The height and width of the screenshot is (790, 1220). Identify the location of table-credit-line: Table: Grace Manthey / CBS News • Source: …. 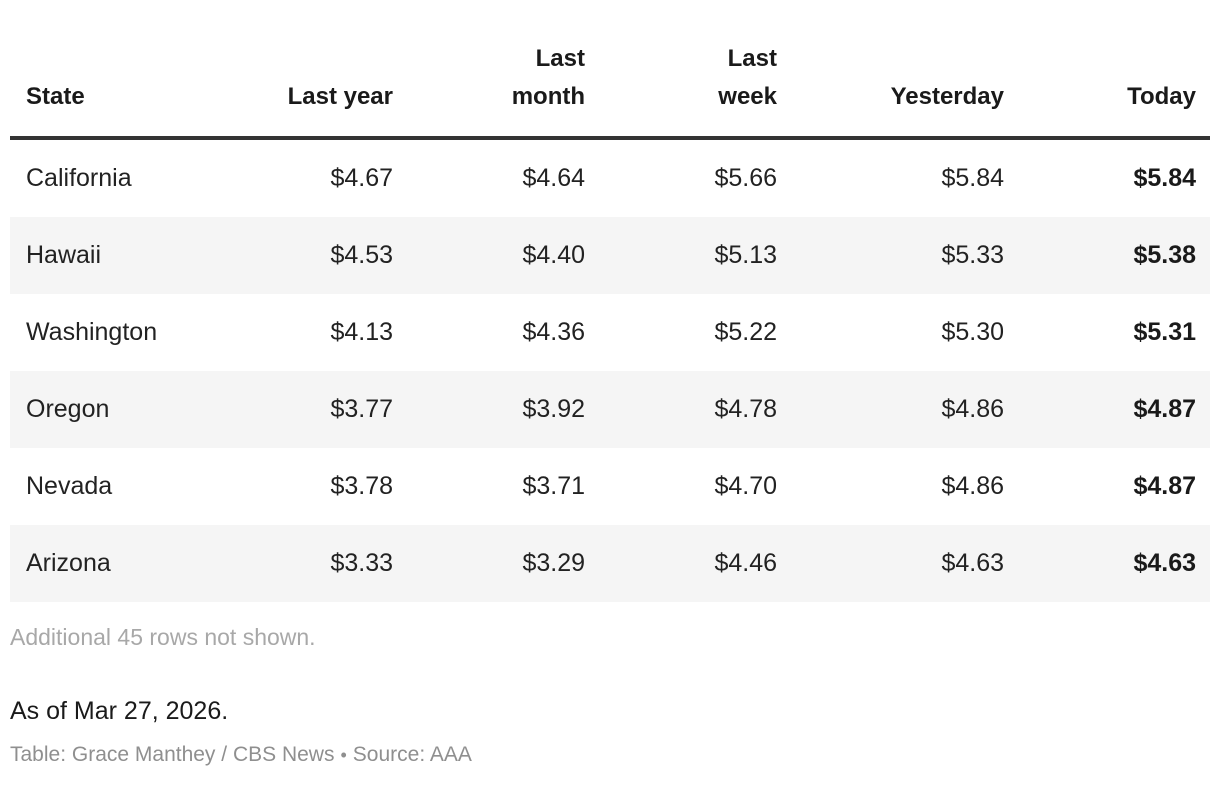
(615, 755).